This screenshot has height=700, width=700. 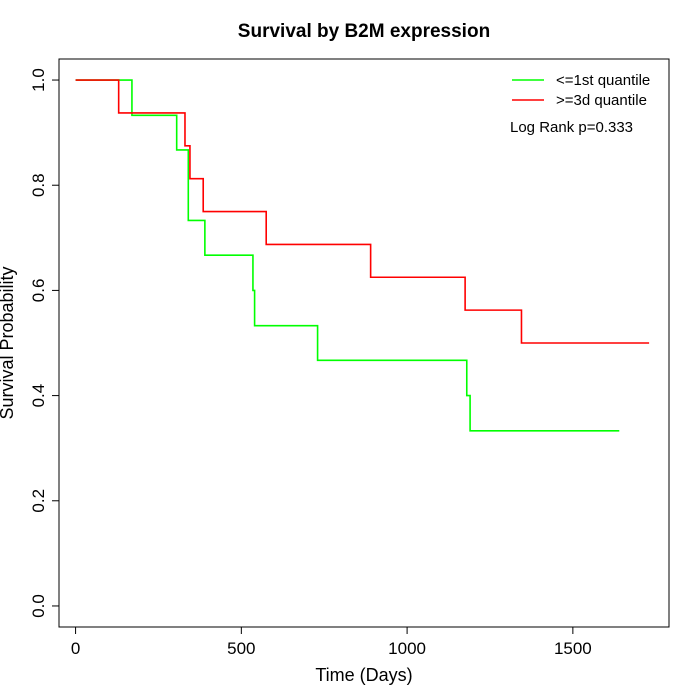 What do you see at coordinates (581, 90) in the screenshot?
I see `legend: <=1st quantile >=3d quantile` at bounding box center [581, 90].